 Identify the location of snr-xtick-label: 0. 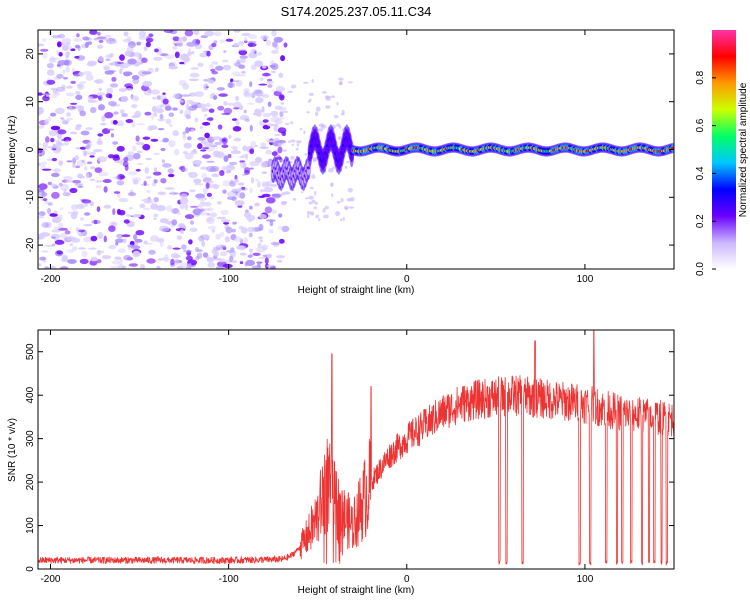
(407, 579).